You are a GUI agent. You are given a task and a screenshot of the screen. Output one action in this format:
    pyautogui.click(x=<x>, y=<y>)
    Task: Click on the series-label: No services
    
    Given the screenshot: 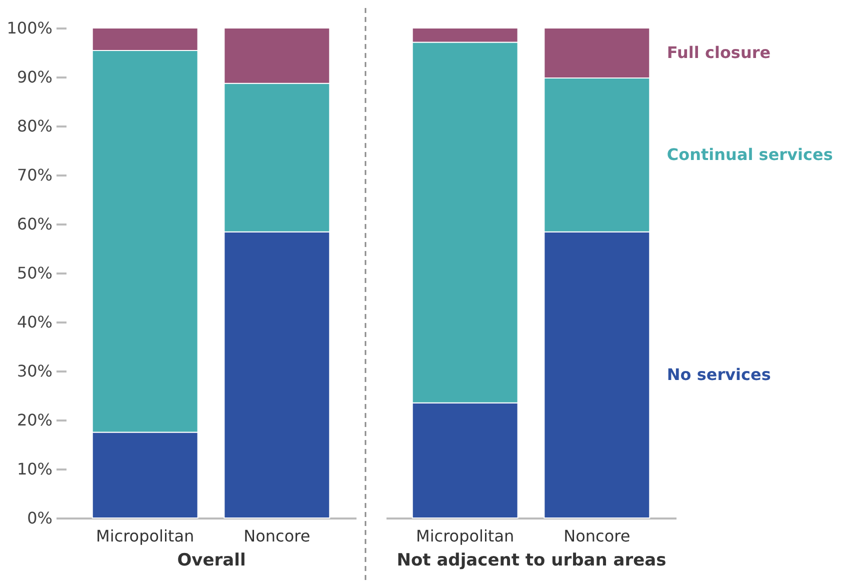 What is the action you would take?
    pyautogui.click(x=718, y=374)
    